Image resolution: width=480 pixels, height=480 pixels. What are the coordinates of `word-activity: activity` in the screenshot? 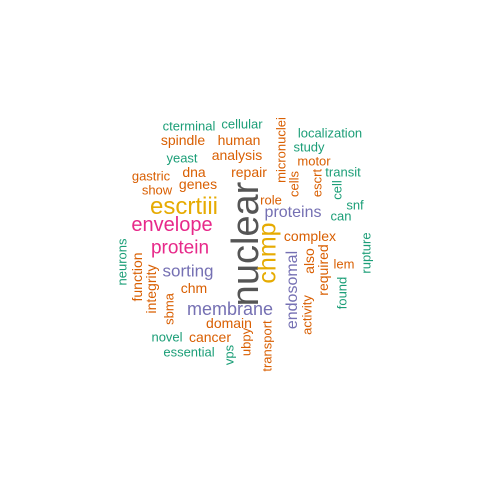 It's located at (307, 315).